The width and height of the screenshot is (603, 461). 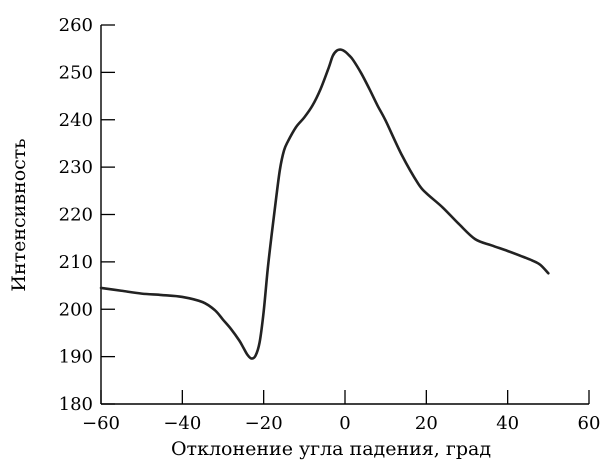 What do you see at coordinates (76, 167) in the screenshot?
I see `y-tick-label: 230` at bounding box center [76, 167].